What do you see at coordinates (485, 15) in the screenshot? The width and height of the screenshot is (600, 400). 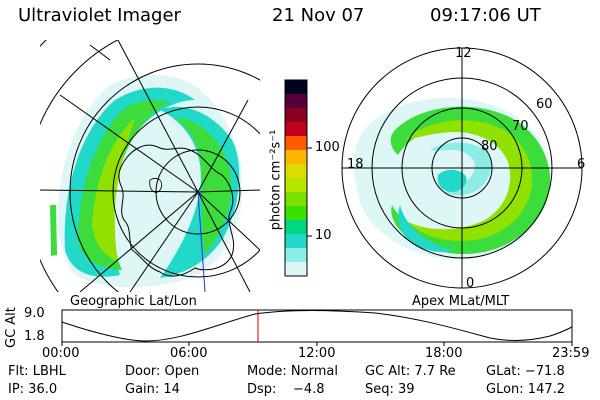 I see `time-label: 09:17:06 UT` at bounding box center [485, 15].